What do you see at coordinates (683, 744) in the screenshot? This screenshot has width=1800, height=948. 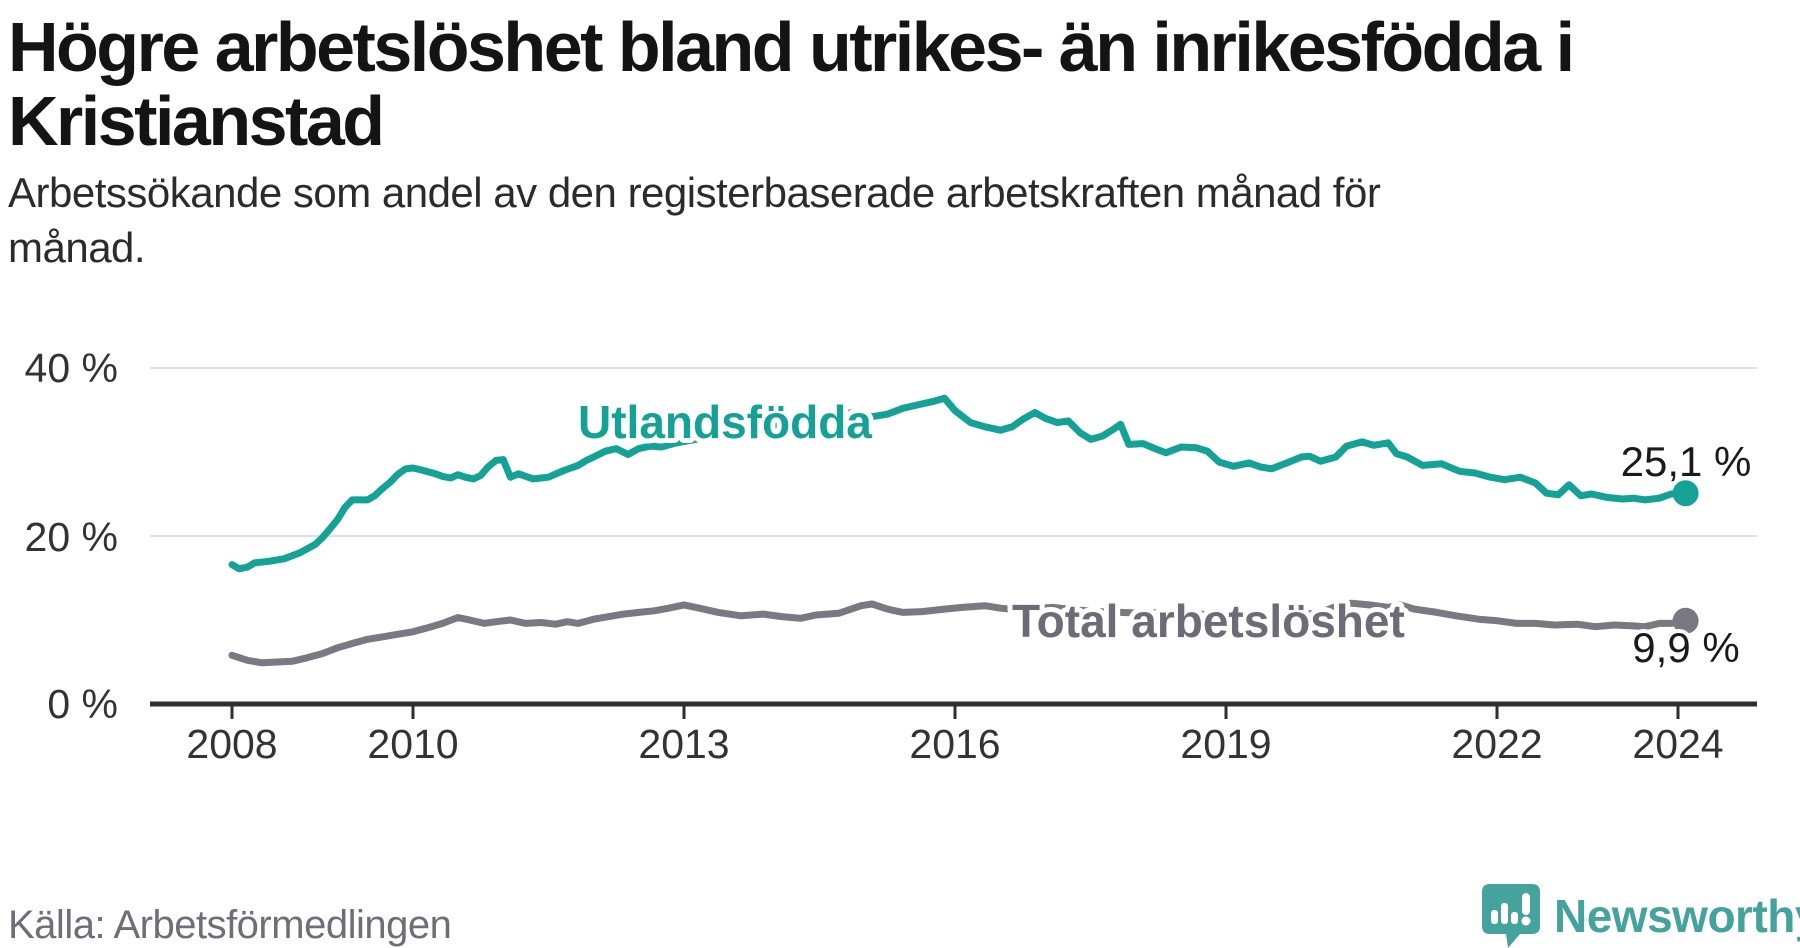 I see `x-tick-label-2013: 2013` at bounding box center [683, 744].